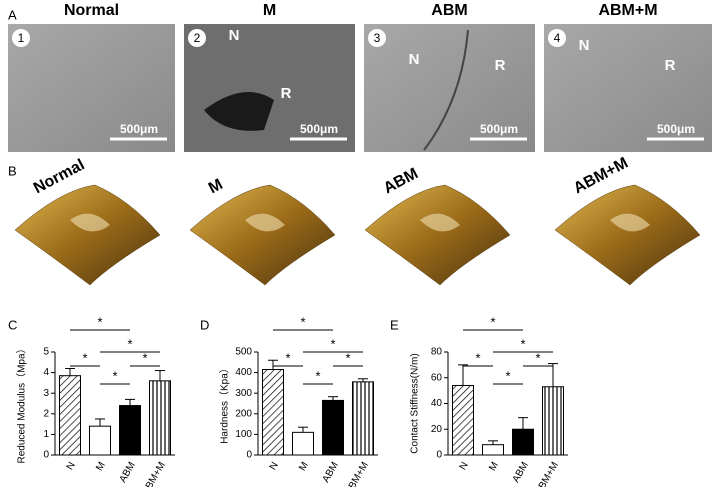  I want to click on image-title: ABM+M, so click(627, 10).